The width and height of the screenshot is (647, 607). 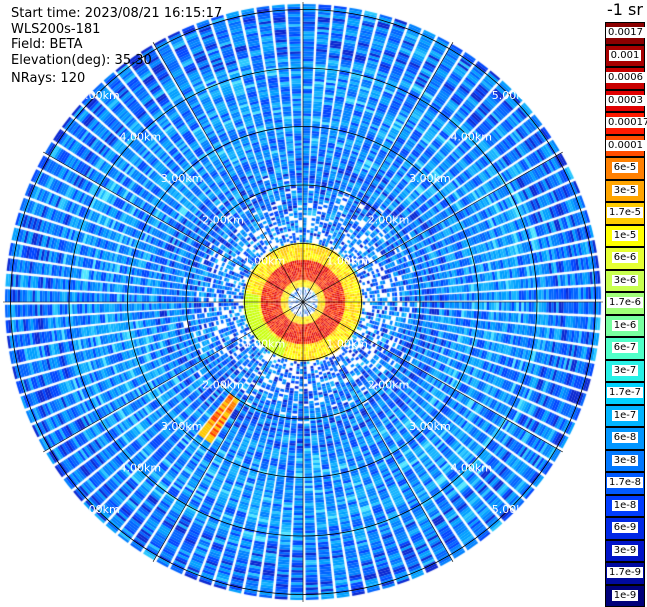 I want to click on colorbar-title: -1 sr, so click(x=625, y=9).